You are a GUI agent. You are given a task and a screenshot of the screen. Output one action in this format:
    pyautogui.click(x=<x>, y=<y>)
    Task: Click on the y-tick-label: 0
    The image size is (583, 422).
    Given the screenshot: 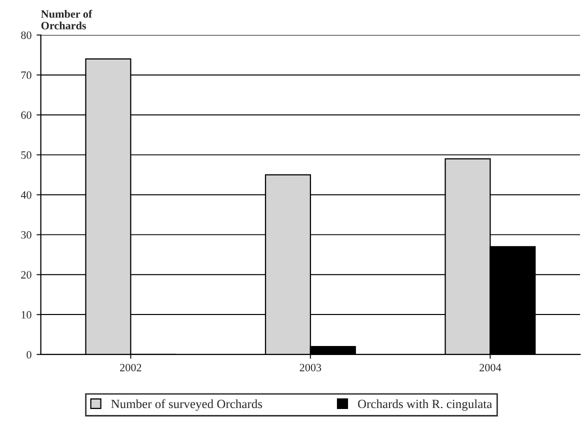 What is the action you would take?
    pyautogui.click(x=29, y=354)
    